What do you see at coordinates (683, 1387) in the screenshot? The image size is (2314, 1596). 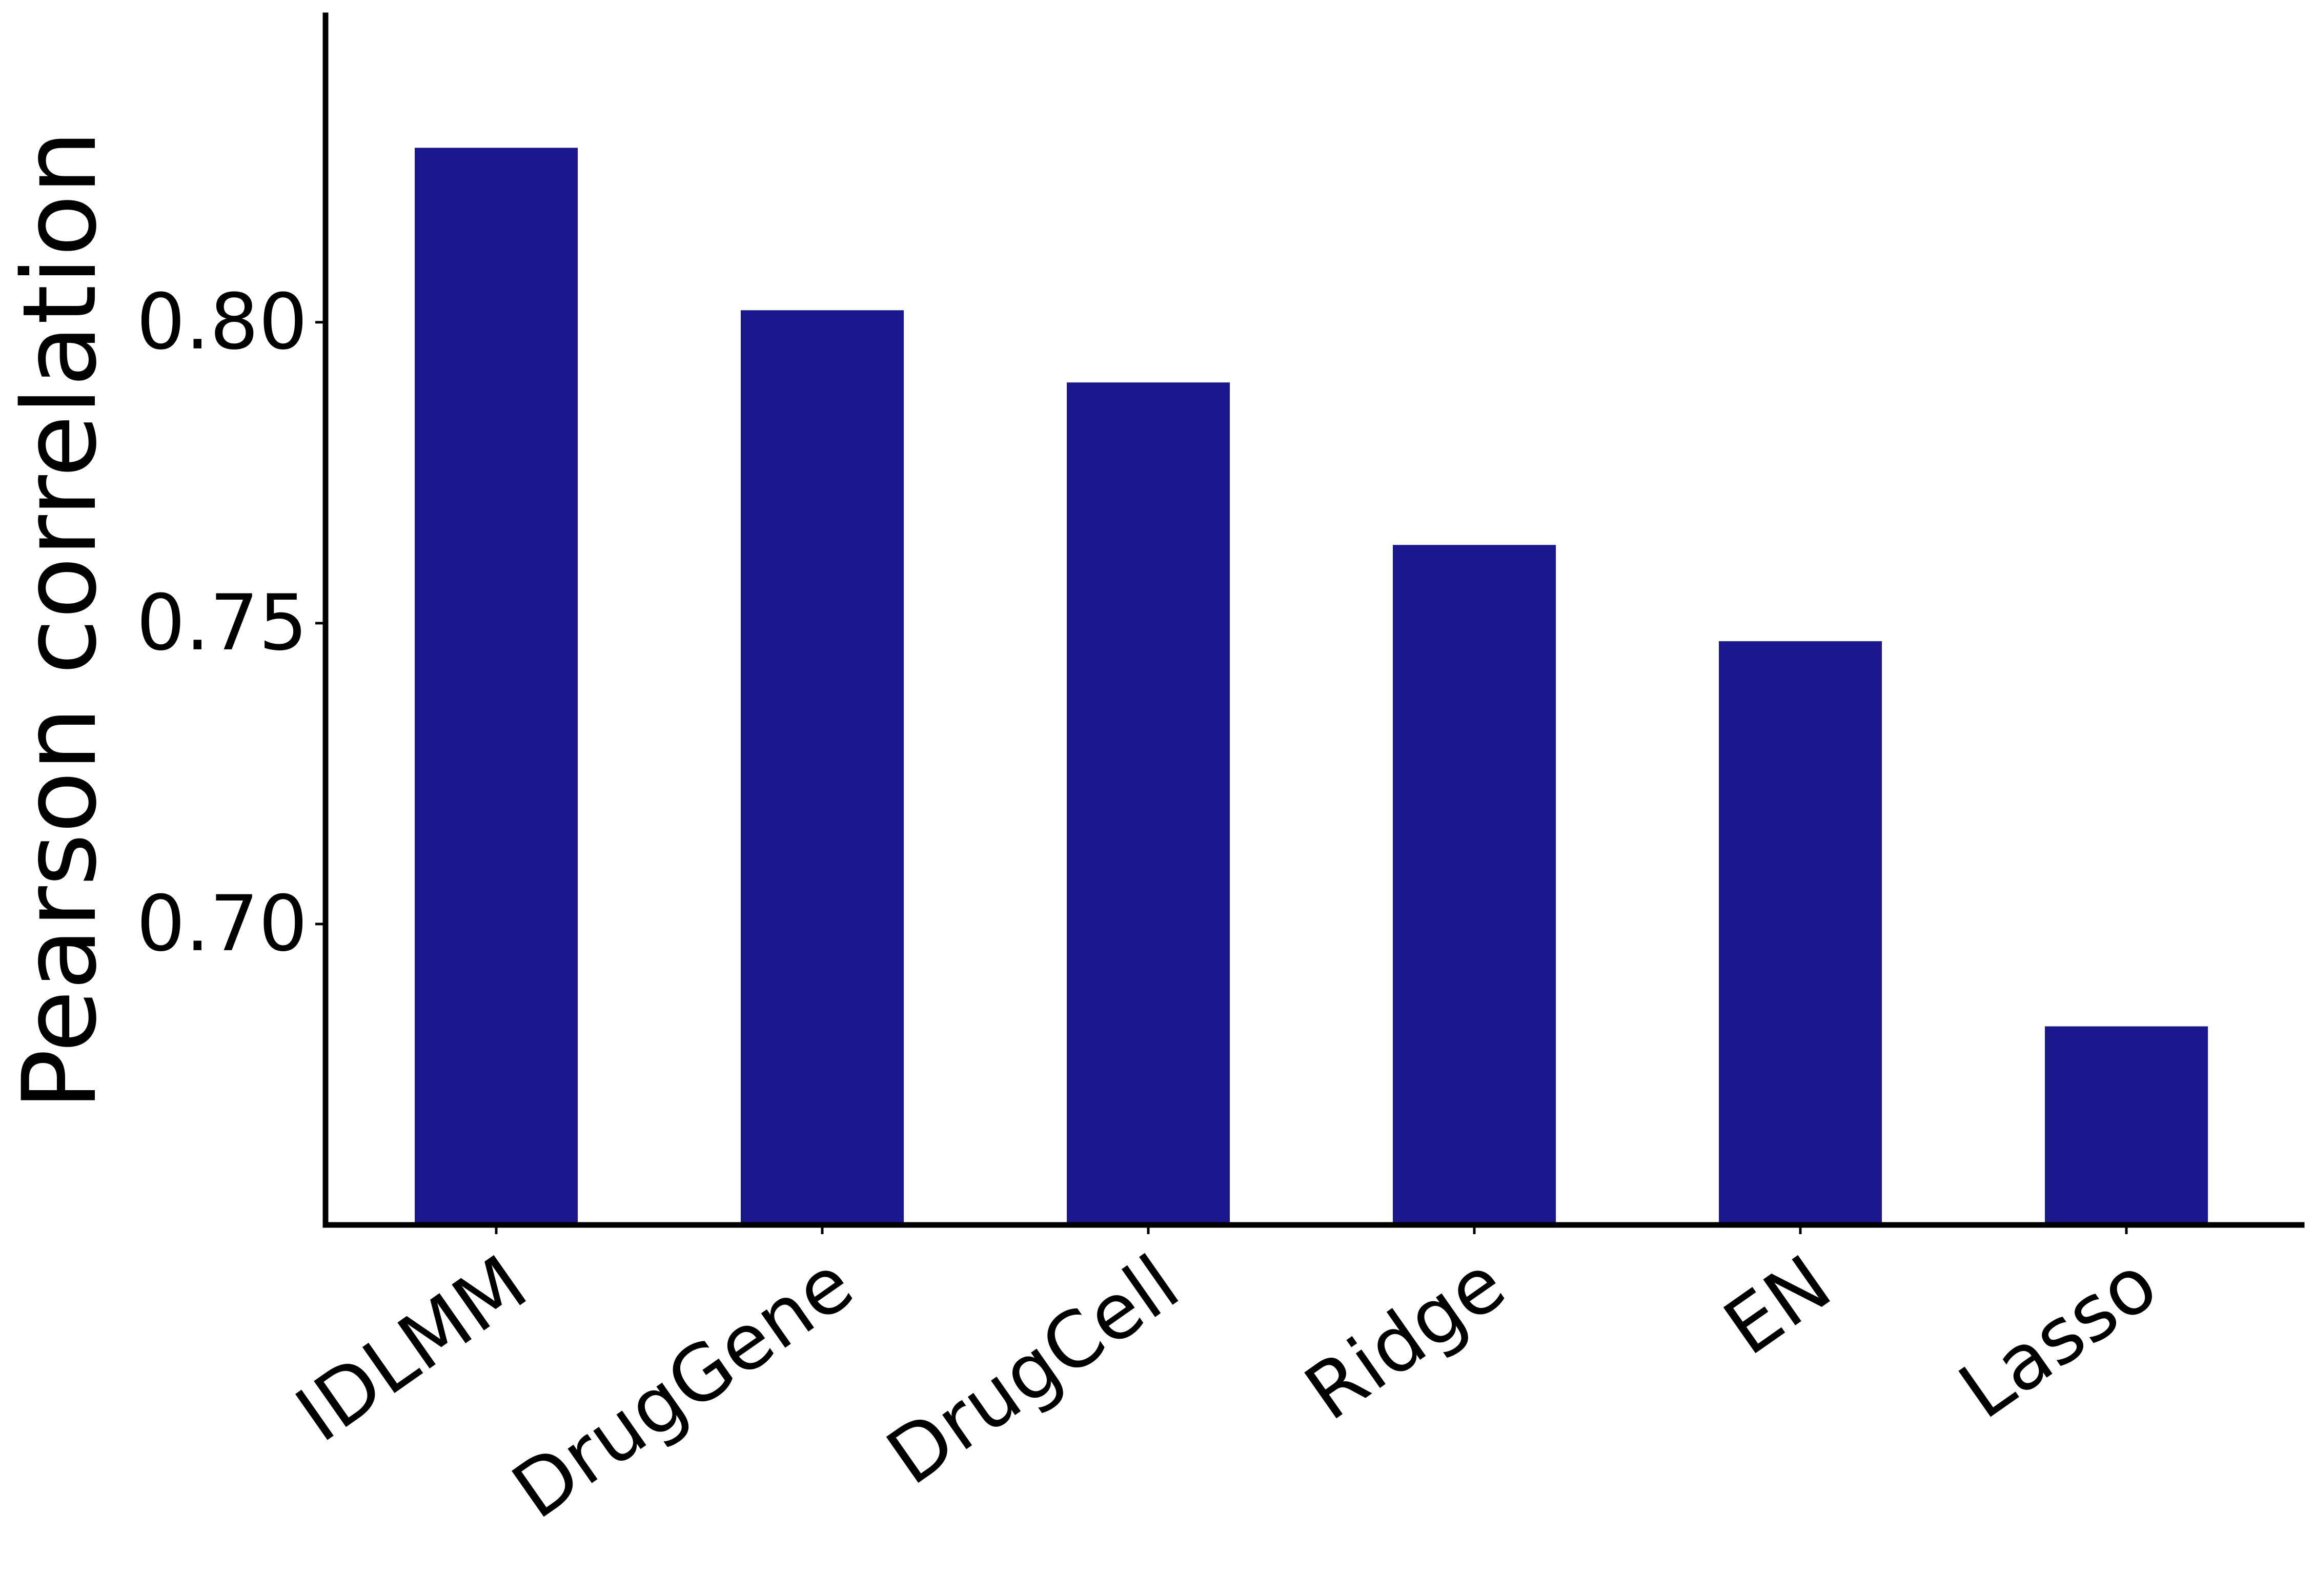 I see `x-tick-label: DrugGene` at bounding box center [683, 1387].